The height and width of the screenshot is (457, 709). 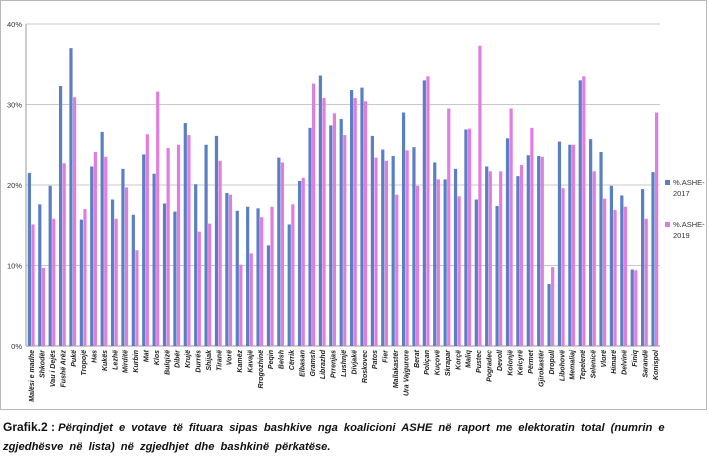 What do you see at coordinates (167, 362) in the screenshot?
I see `x-tick-label: Bulqizë` at bounding box center [167, 362].